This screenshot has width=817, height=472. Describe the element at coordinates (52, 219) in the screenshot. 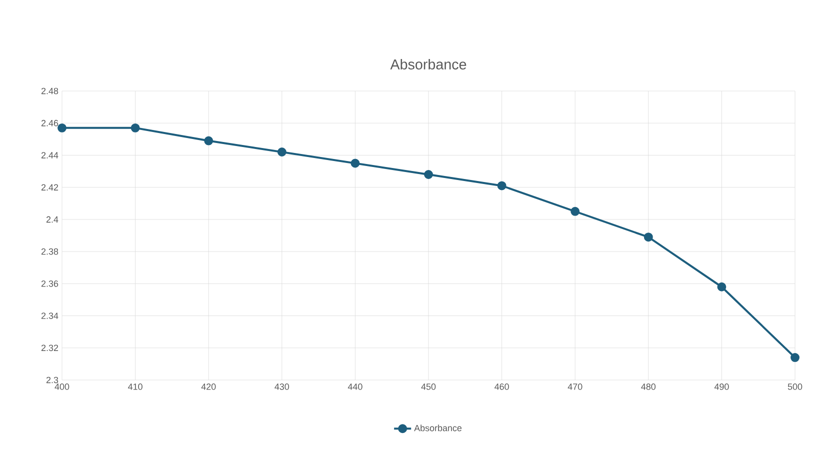

I see `y-tick-label: 2.4` at that location.